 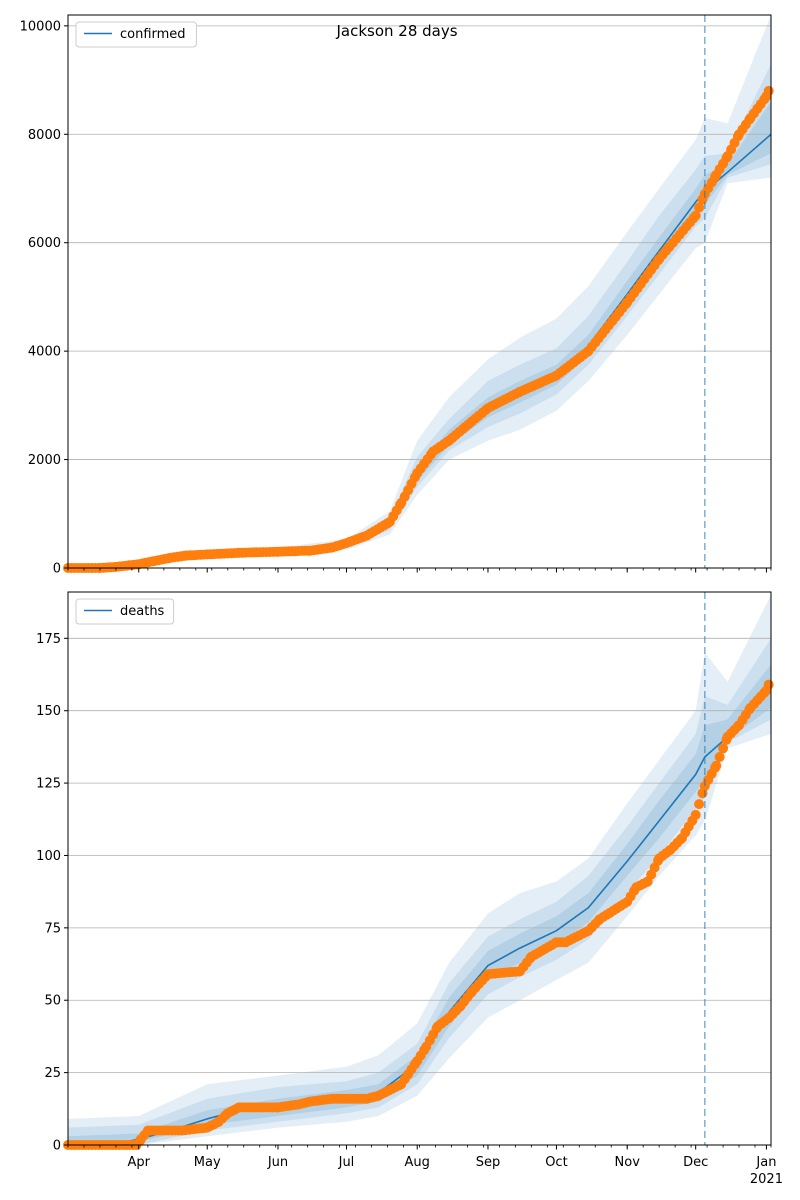 I want to click on x-tick-label: Apr, so click(x=139, y=1162).